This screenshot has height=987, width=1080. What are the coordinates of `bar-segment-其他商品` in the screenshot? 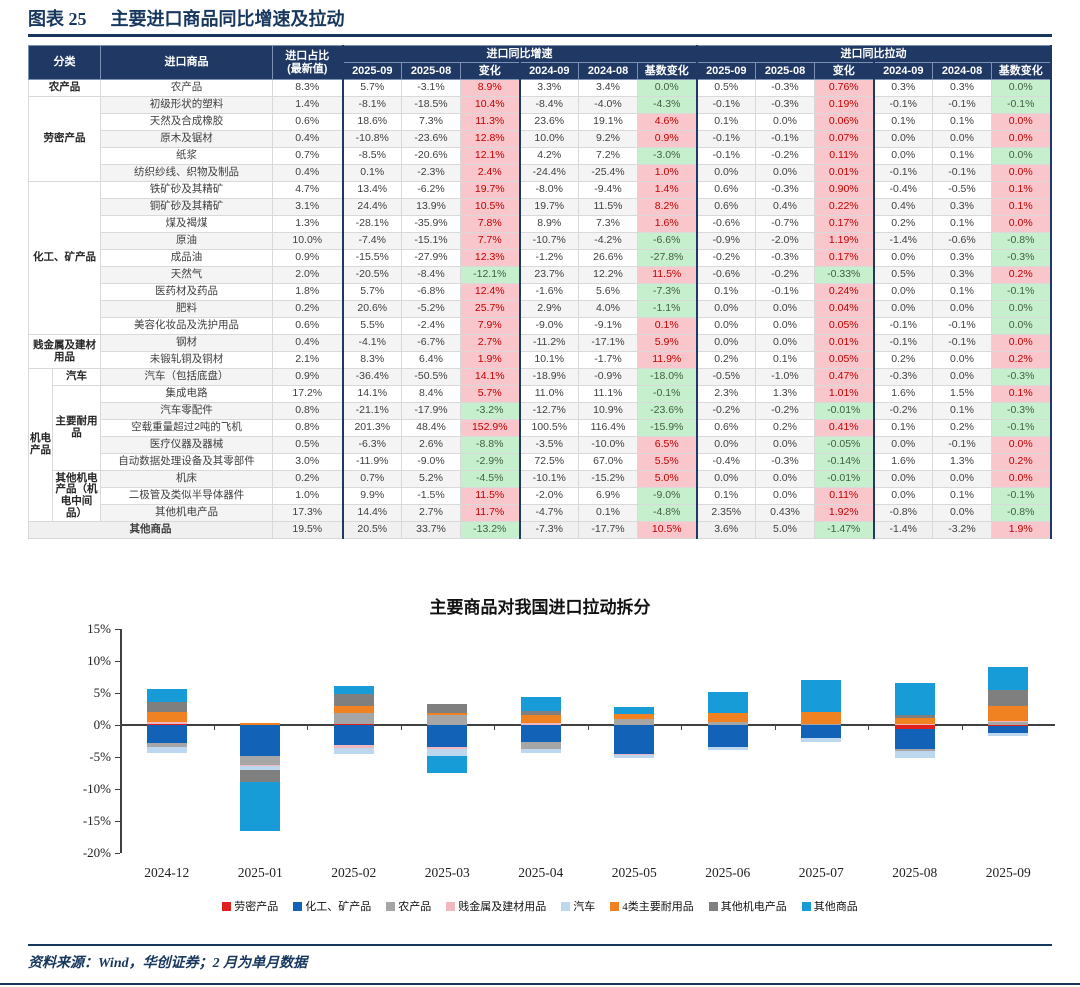 It's located at (634, 711).